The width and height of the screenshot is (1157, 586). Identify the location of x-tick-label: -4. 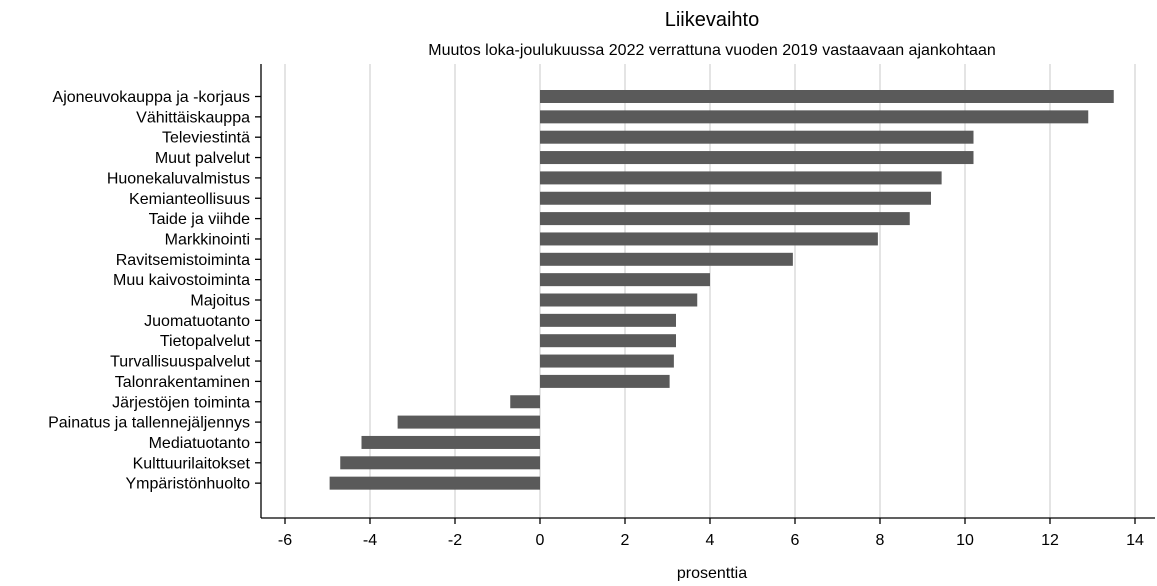
(370, 540).